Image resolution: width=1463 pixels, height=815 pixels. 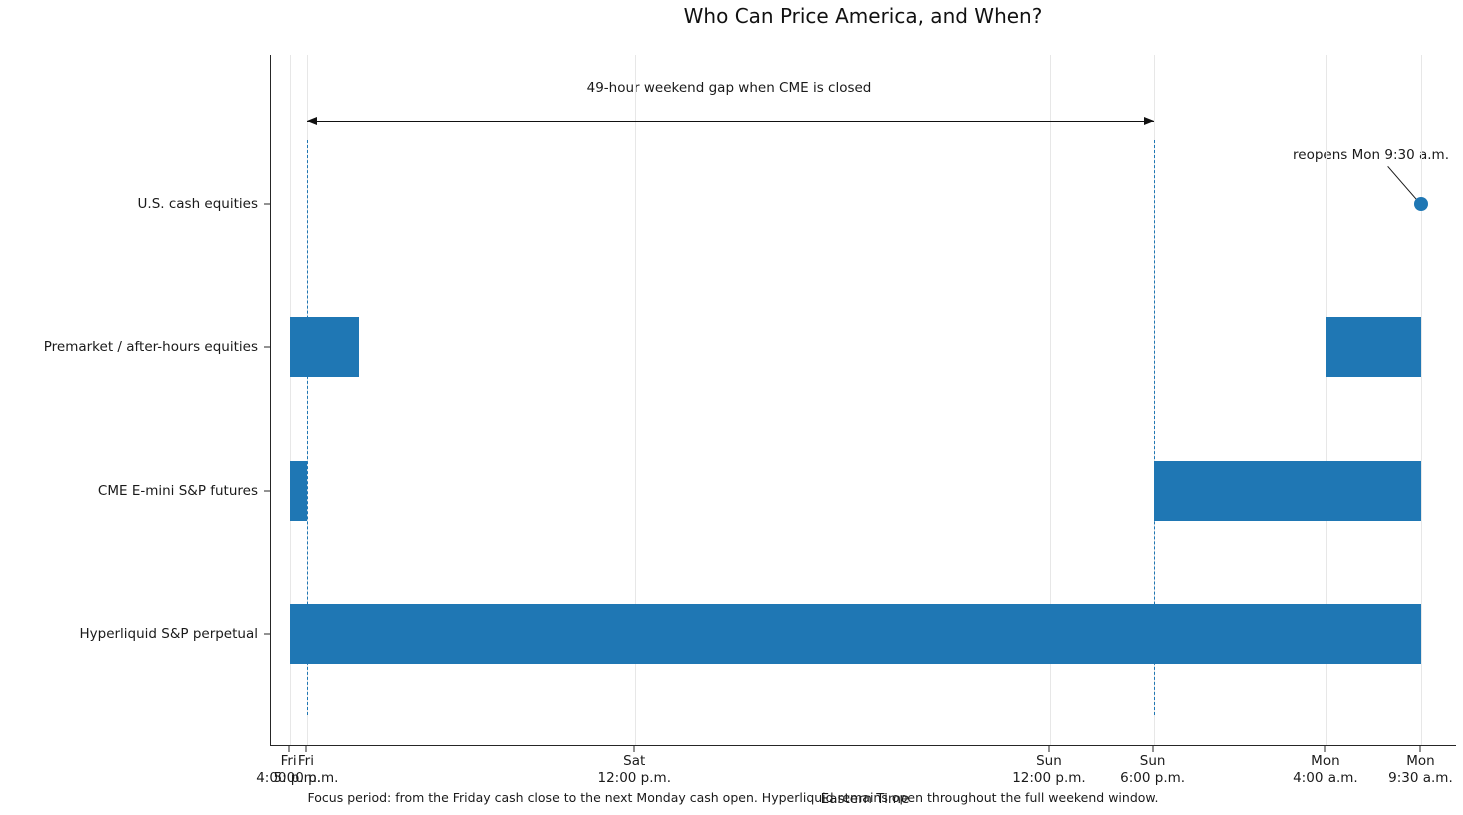 What do you see at coordinates (1371, 155) in the screenshot?
I see `reopen-annotation-text: reopens Mon 9:30 a.m.` at bounding box center [1371, 155].